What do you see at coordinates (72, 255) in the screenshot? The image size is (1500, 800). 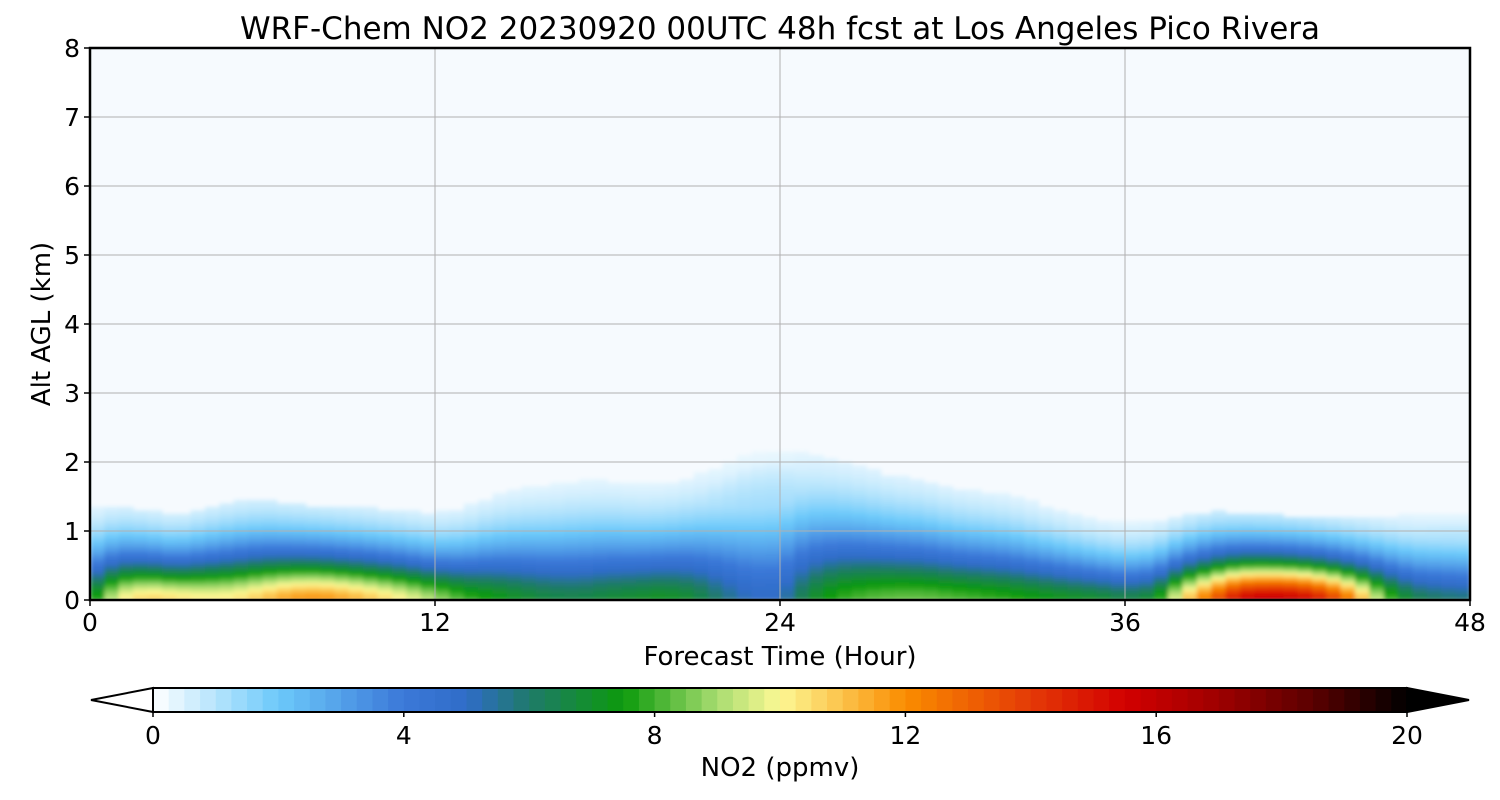 I see `y-tick-label: 5` at bounding box center [72, 255].